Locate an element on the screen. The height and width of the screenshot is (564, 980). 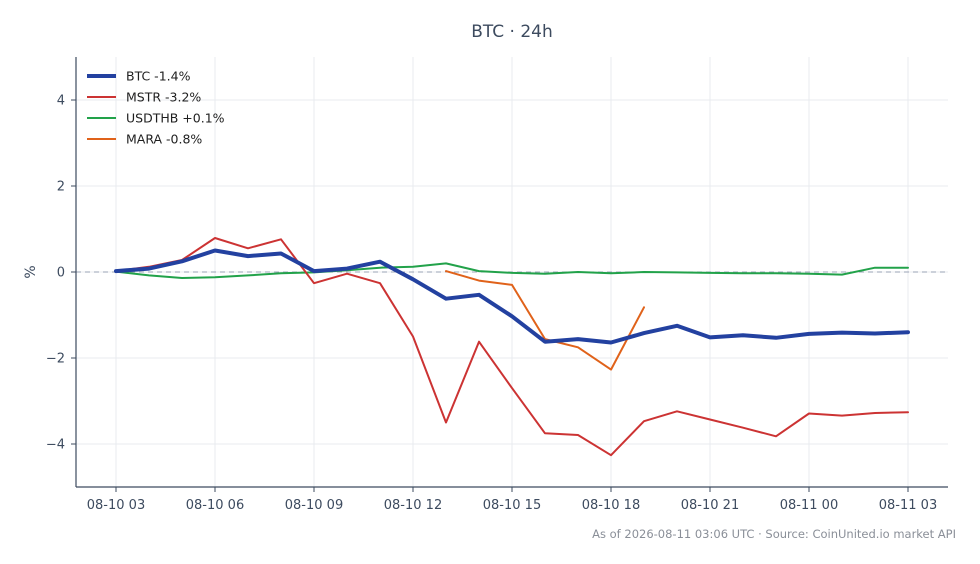
chart-title: BTC · 24h is located at coordinates (512, 32).